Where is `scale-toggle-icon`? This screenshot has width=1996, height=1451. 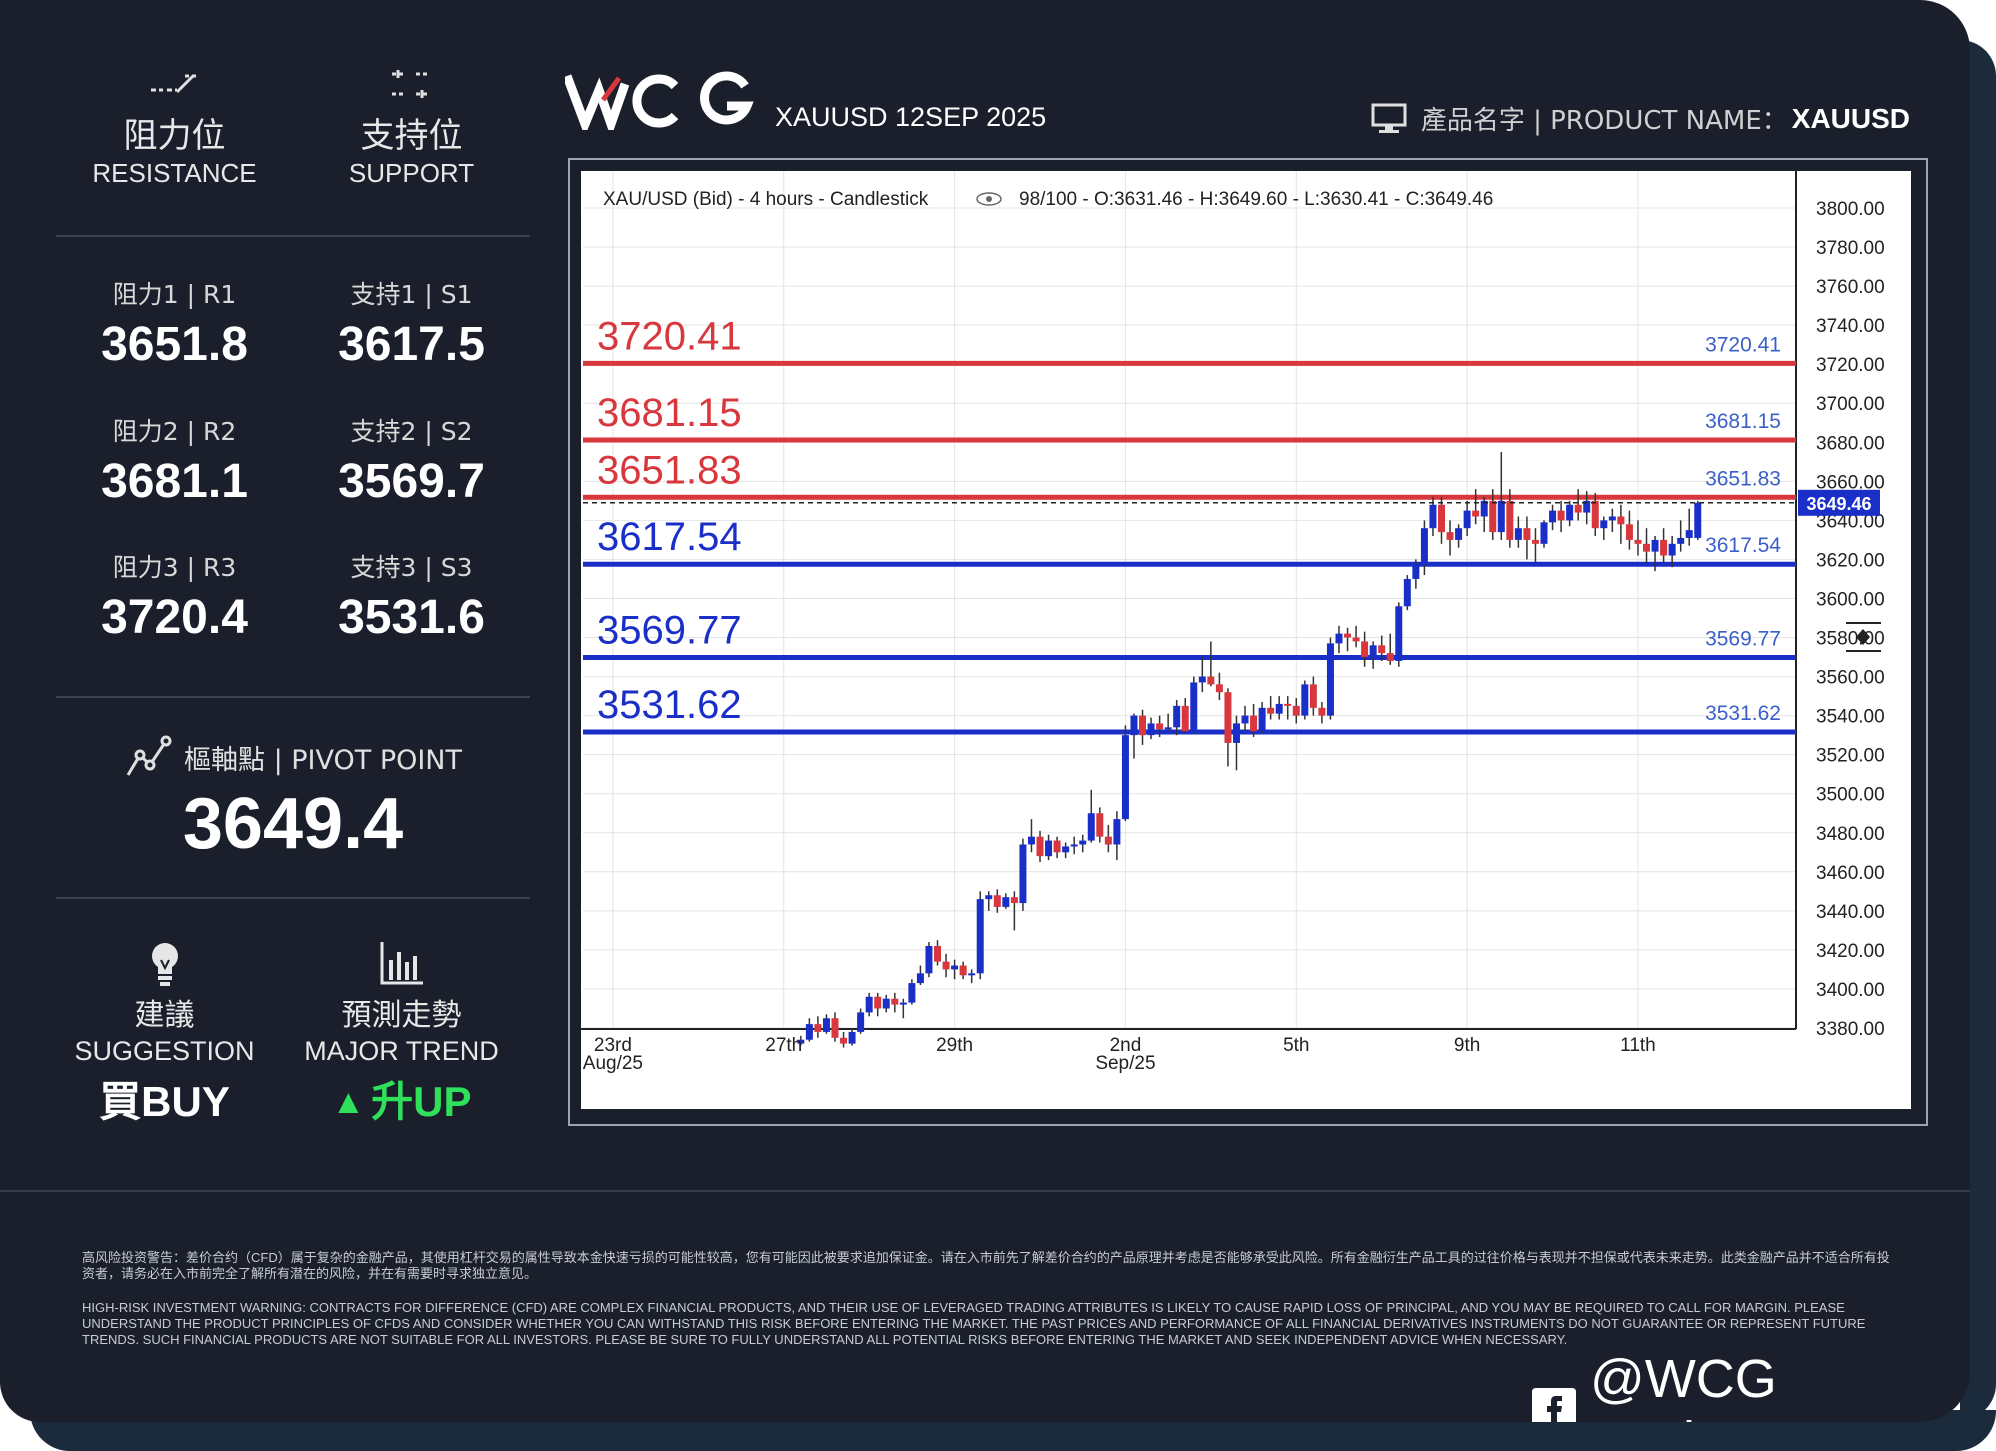
scale-toggle-icon is located at coordinates (1863, 637).